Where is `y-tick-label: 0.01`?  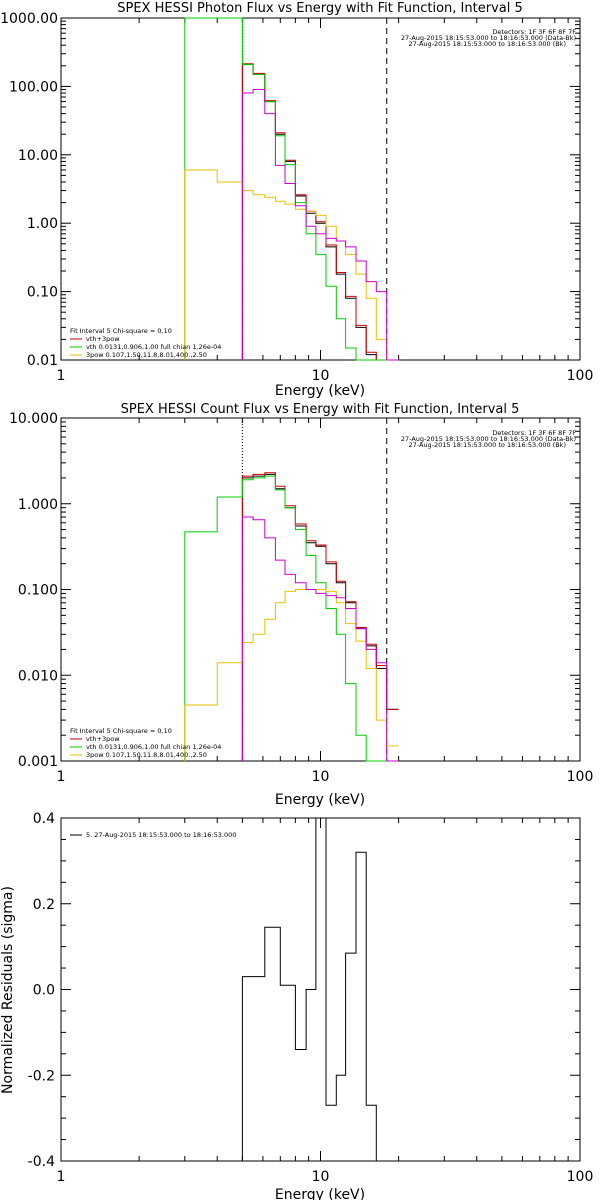 y-tick-label: 0.01 is located at coordinates (42, 361).